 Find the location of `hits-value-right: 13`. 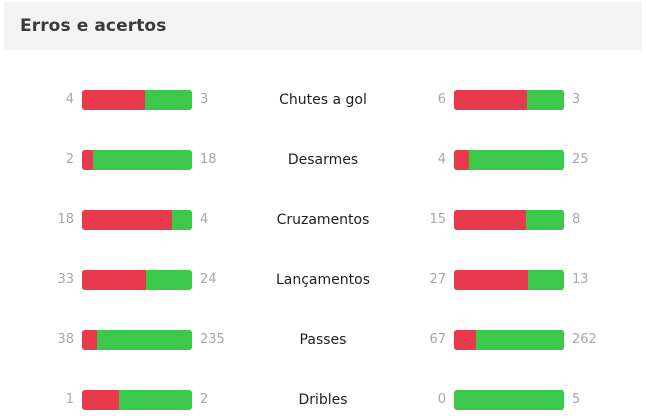

hits-value-right: 13 is located at coordinates (580, 279).